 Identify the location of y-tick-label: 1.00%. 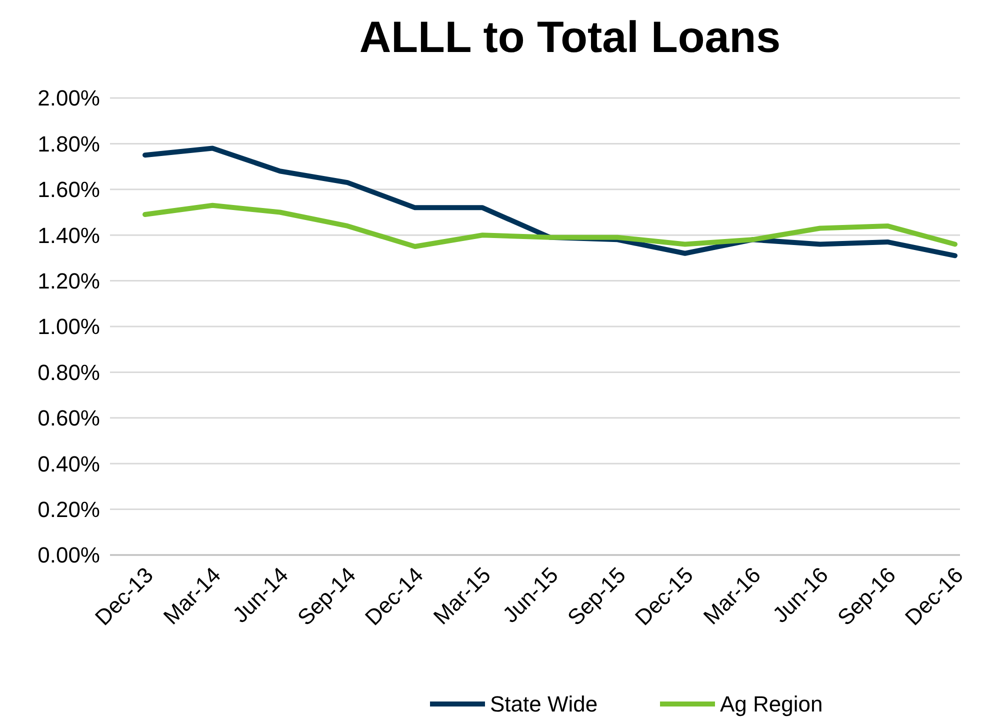
(69, 327).